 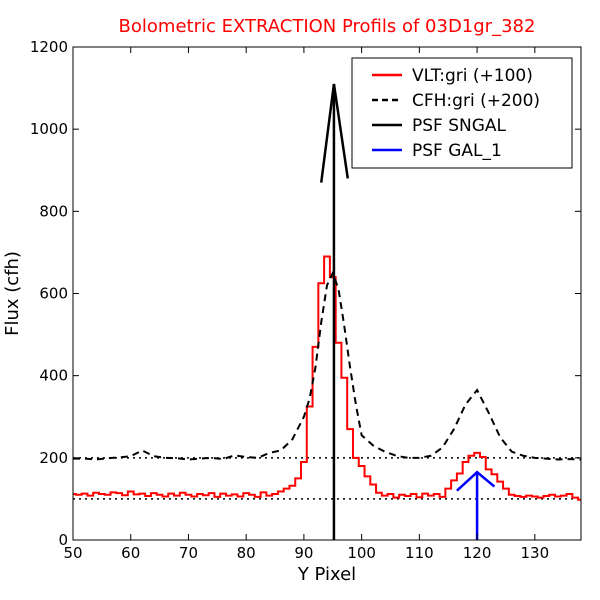 I want to click on y-tick-label: 600, so click(x=53, y=294).